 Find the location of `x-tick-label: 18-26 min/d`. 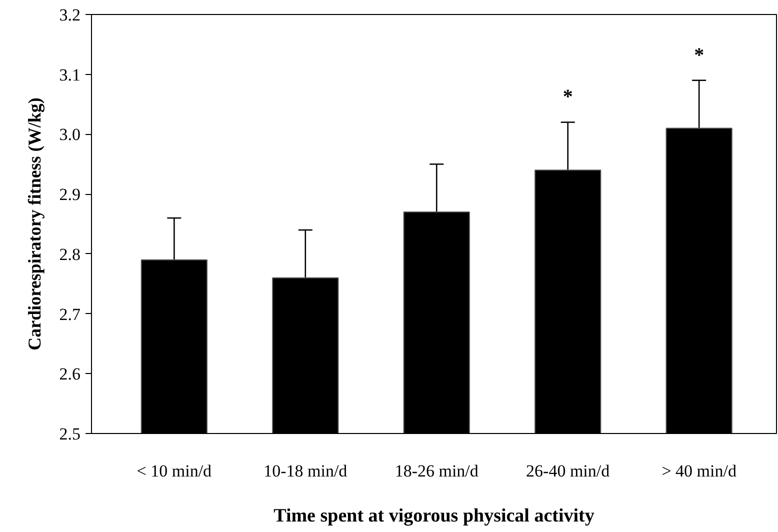

x-tick-label: 18-26 min/d is located at coordinates (436, 471).